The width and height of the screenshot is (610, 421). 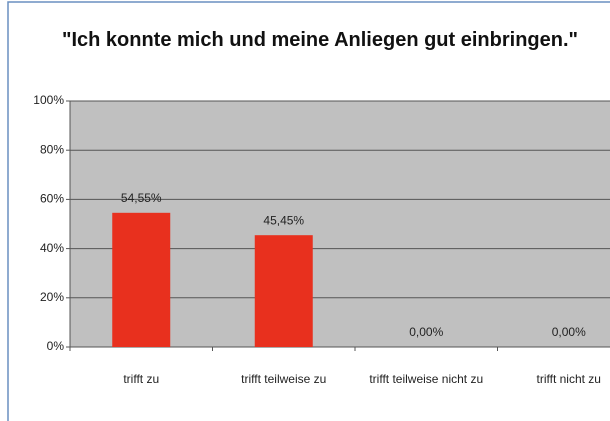 What do you see at coordinates (568, 379) in the screenshot?
I see `x-tick-label: trifft nicht zu` at bounding box center [568, 379].